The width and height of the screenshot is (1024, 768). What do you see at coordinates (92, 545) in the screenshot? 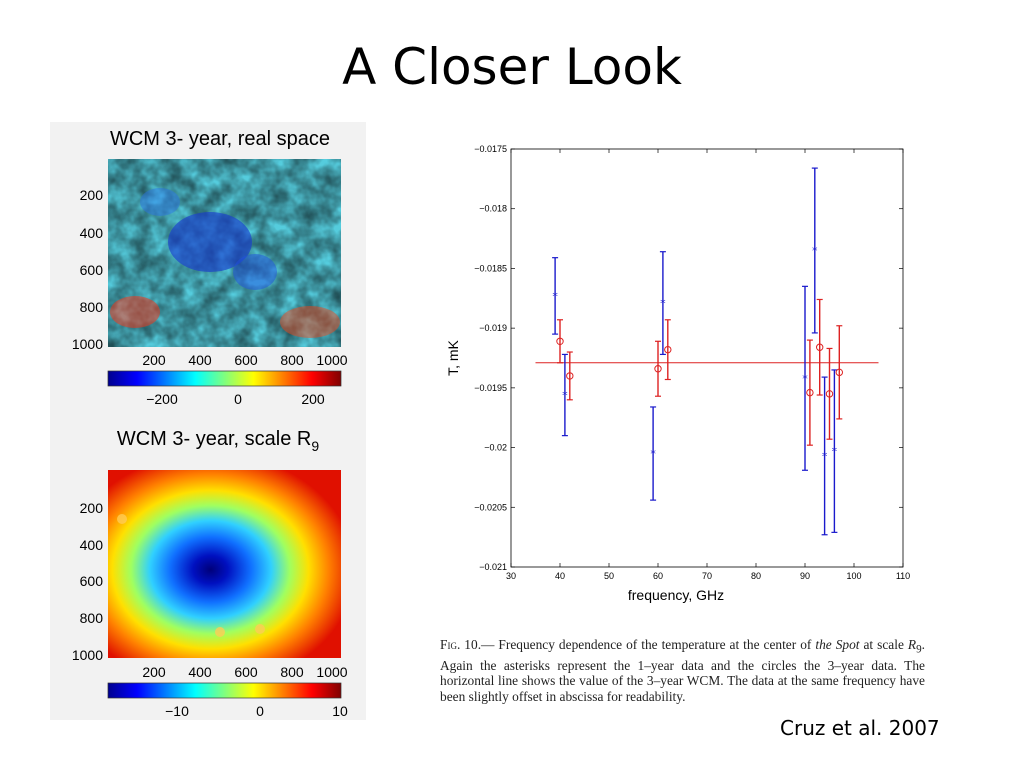
I see `bottom-map-y-tick: 400` at bounding box center [92, 545].